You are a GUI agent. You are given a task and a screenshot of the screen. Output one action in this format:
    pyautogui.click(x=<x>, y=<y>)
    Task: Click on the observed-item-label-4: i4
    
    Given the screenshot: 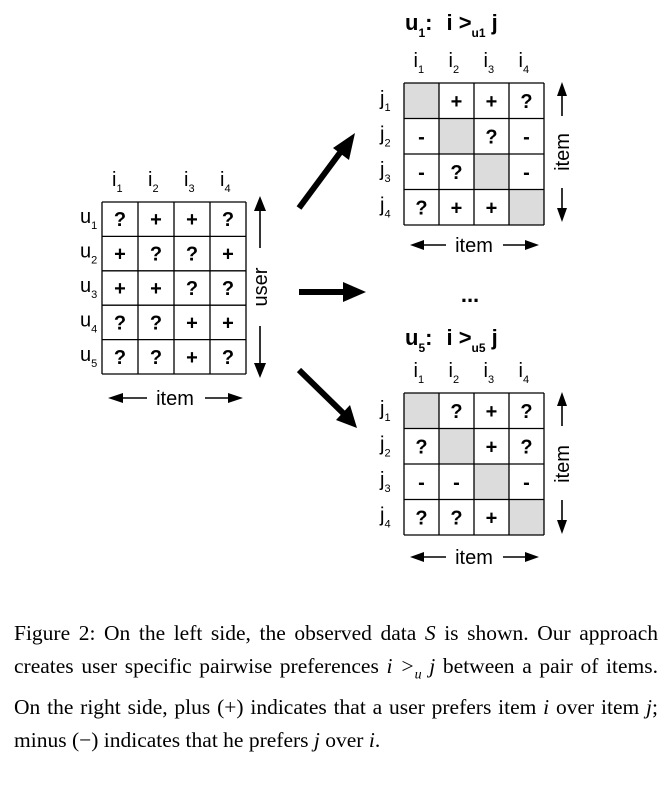 What is the action you would take?
    pyautogui.click(x=225, y=182)
    